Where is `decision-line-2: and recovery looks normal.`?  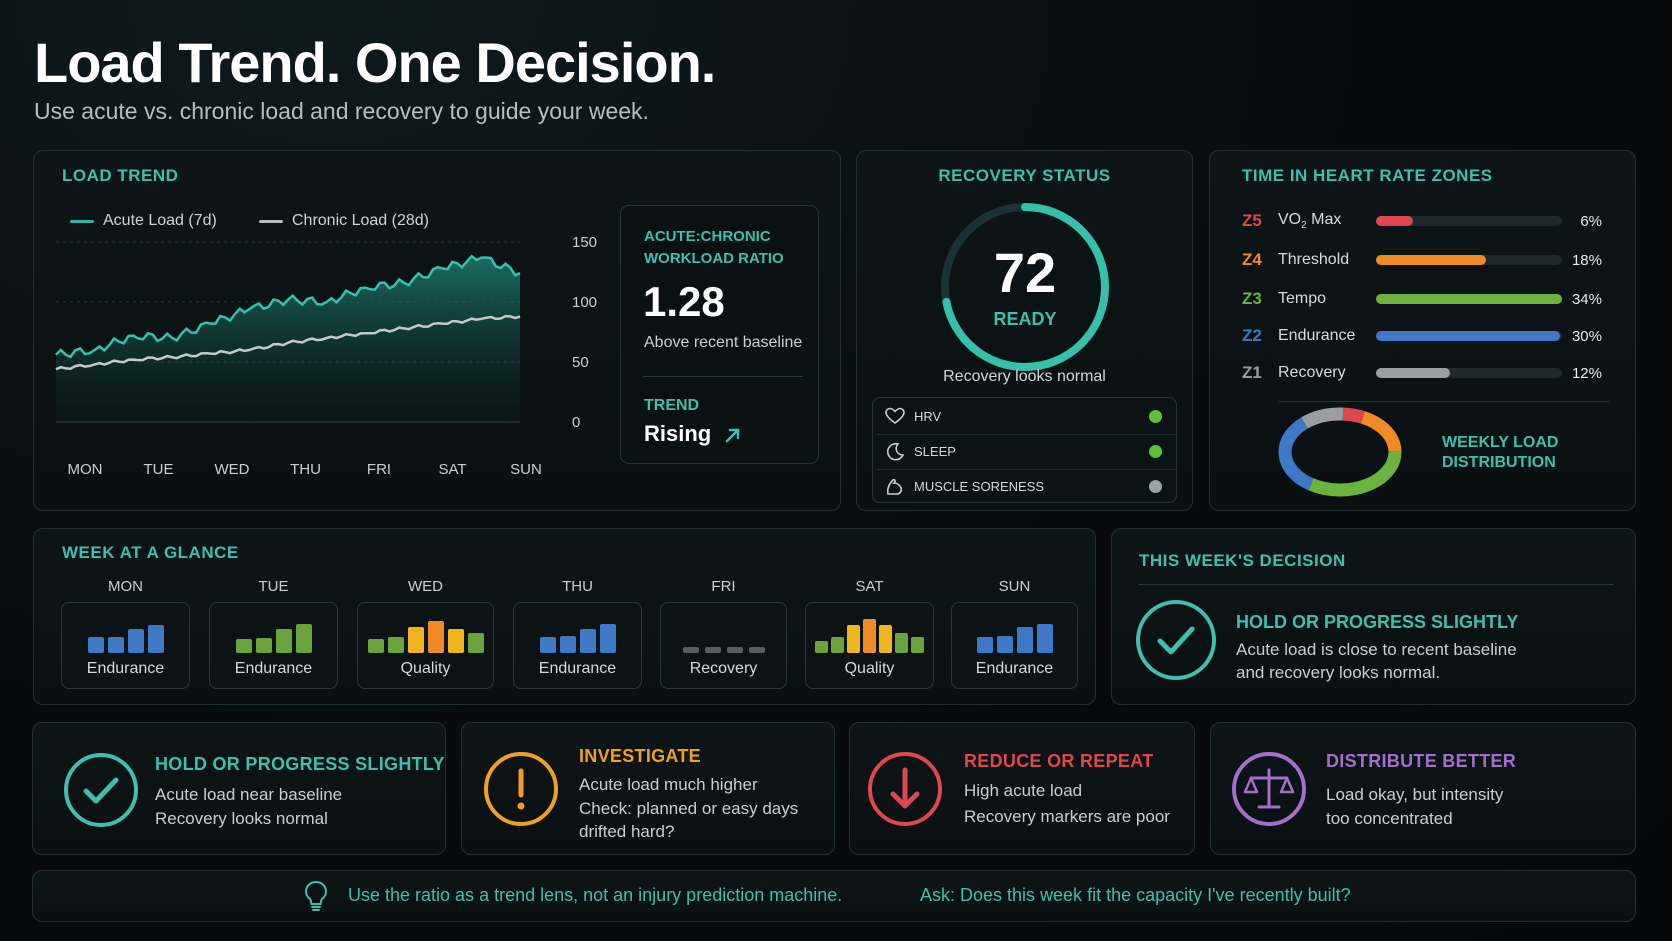
decision-line-2: and recovery looks normal. is located at coordinates (1338, 672).